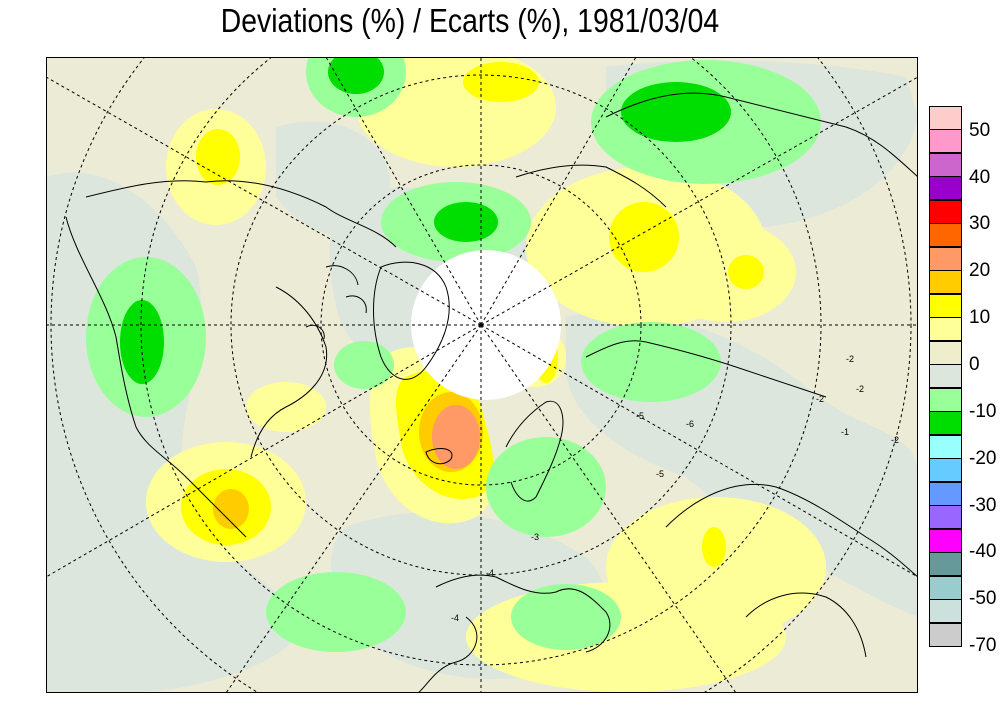 This screenshot has height=726, width=1000. Describe the element at coordinates (983, 551) in the screenshot. I see `legend-label: -40` at that location.